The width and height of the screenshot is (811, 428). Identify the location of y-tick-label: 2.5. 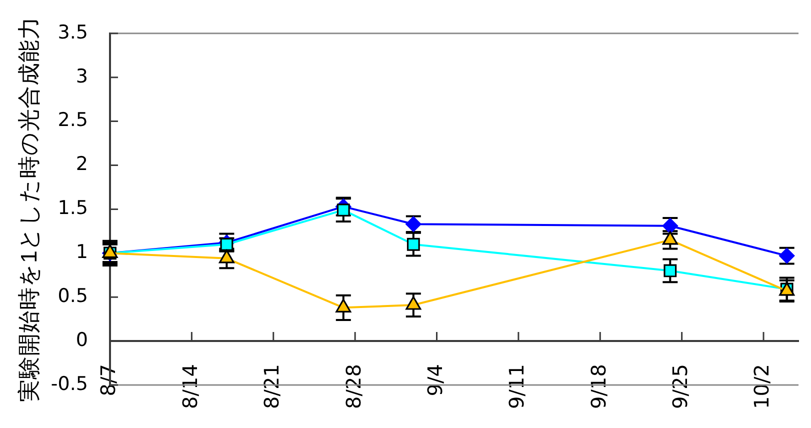
(73, 120).